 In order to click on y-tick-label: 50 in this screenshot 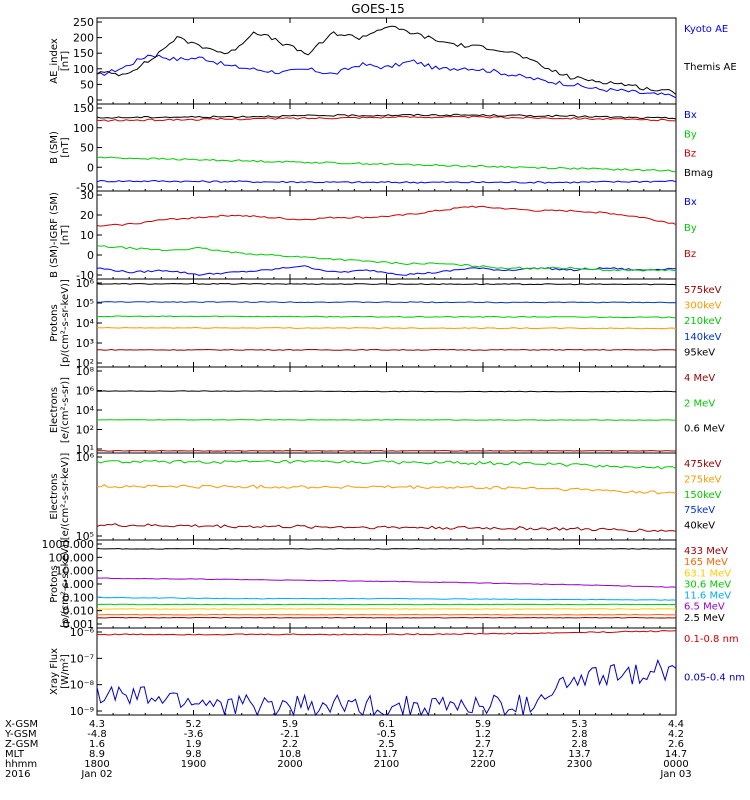, I will do `click(87, 148)`.